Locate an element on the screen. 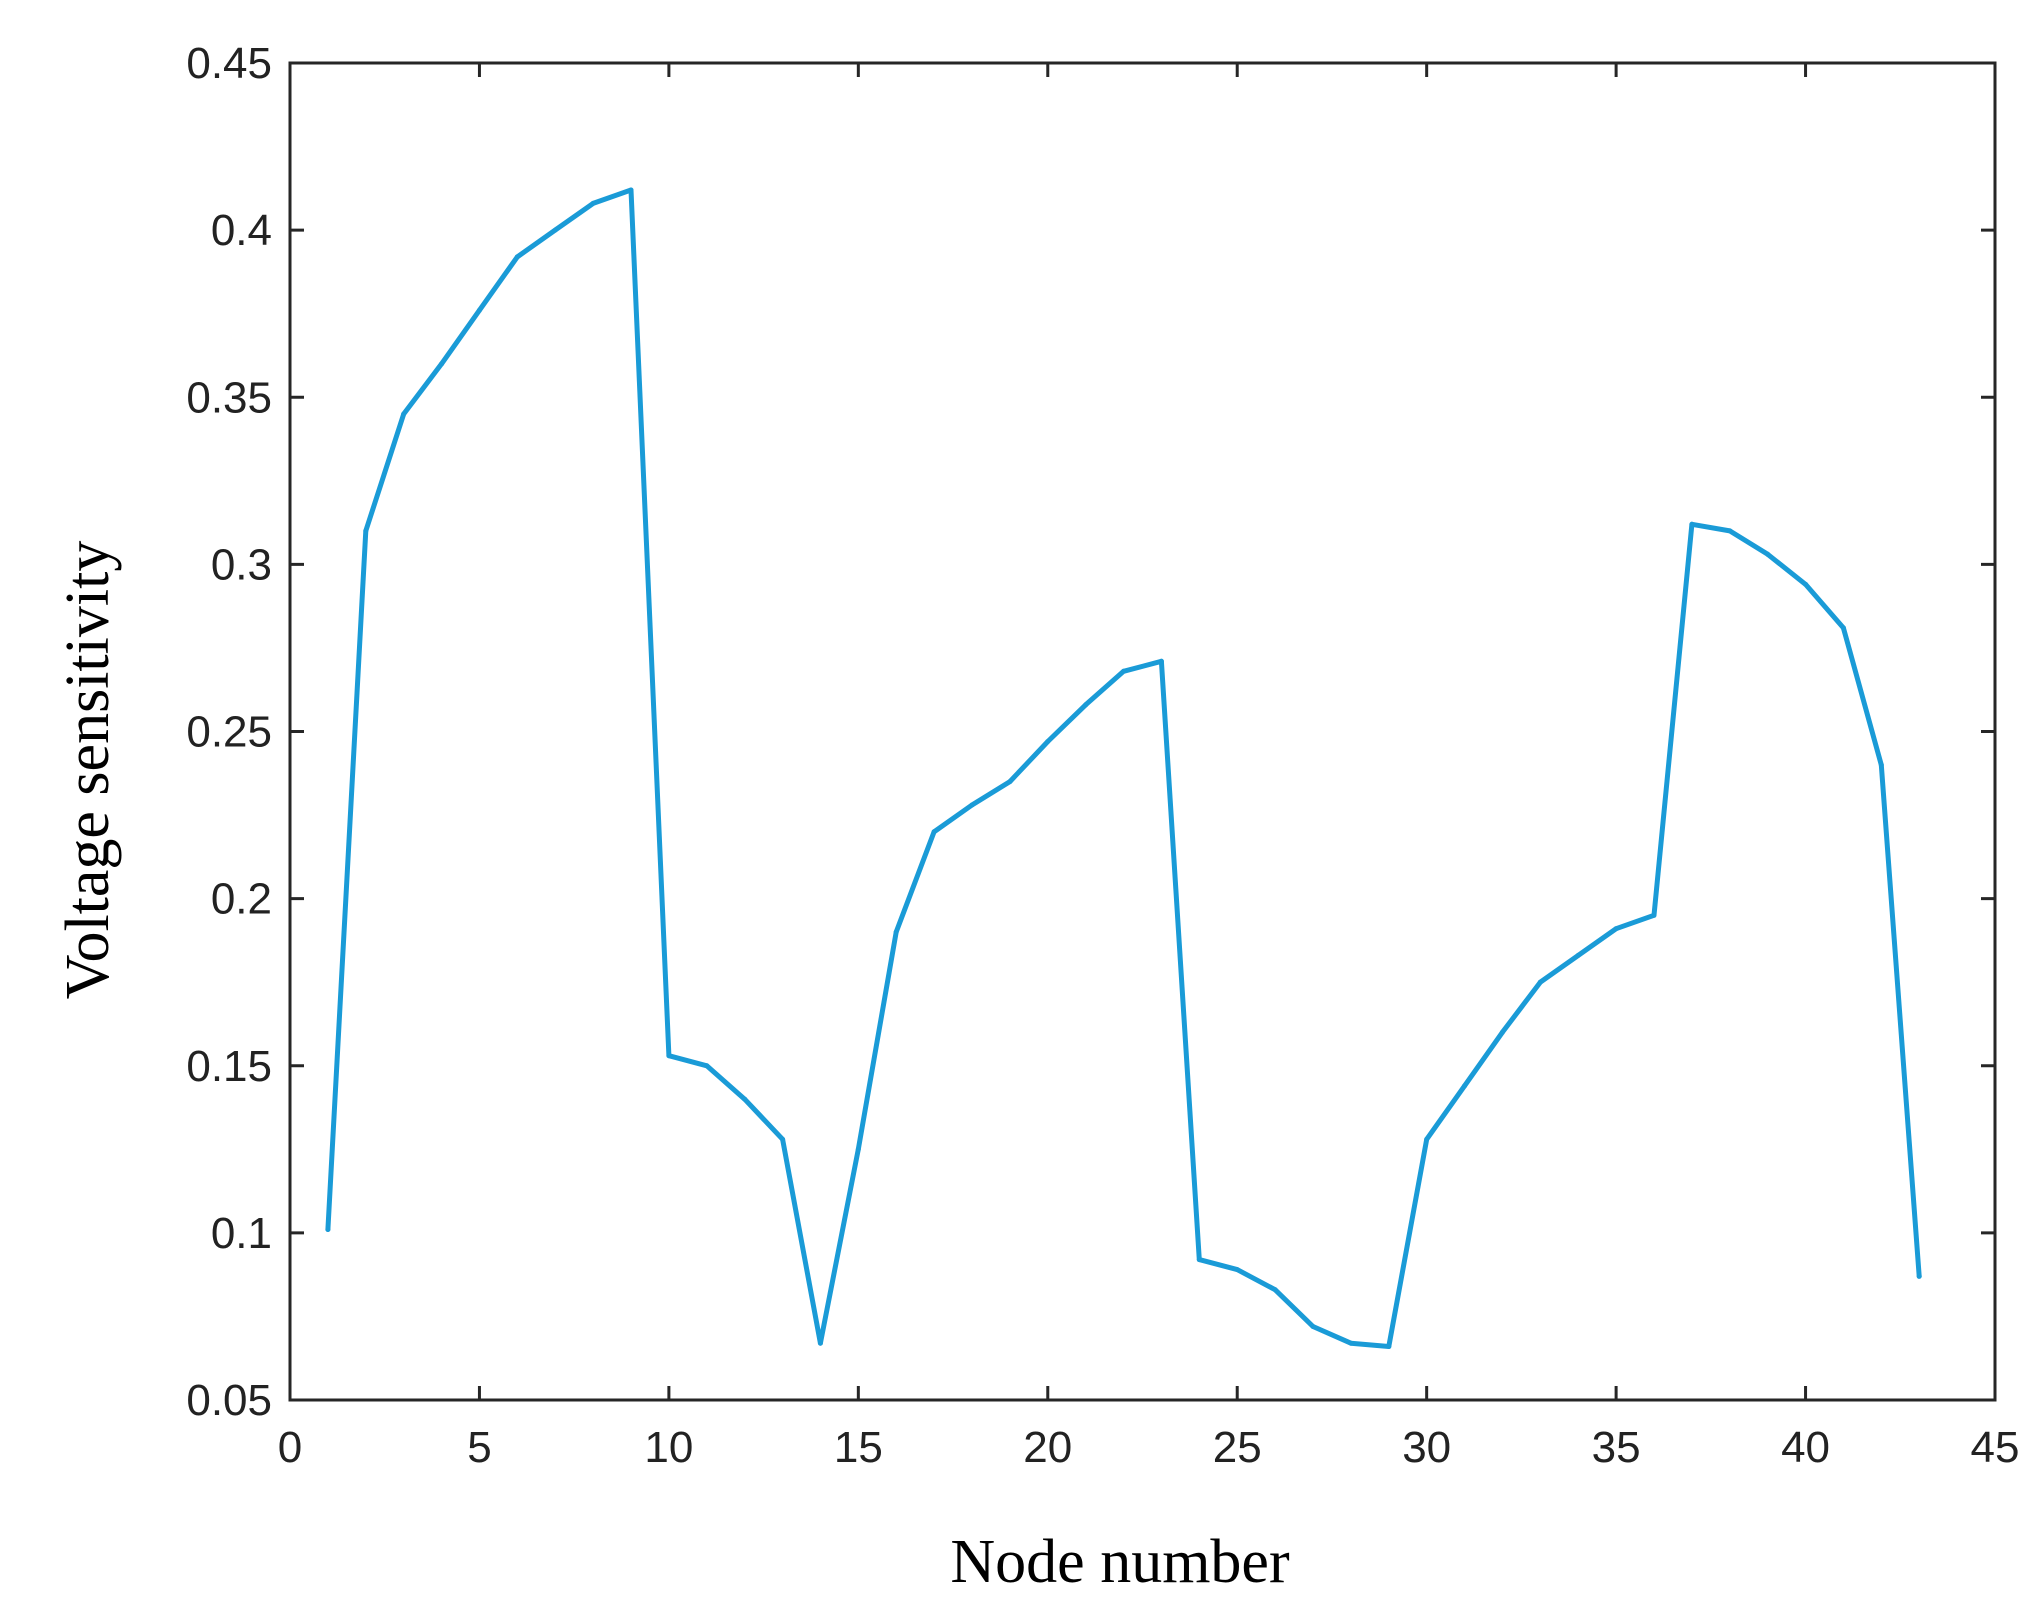 This screenshot has height=1623, width=2033. x-tick-label: 40 is located at coordinates (1805, 1447).